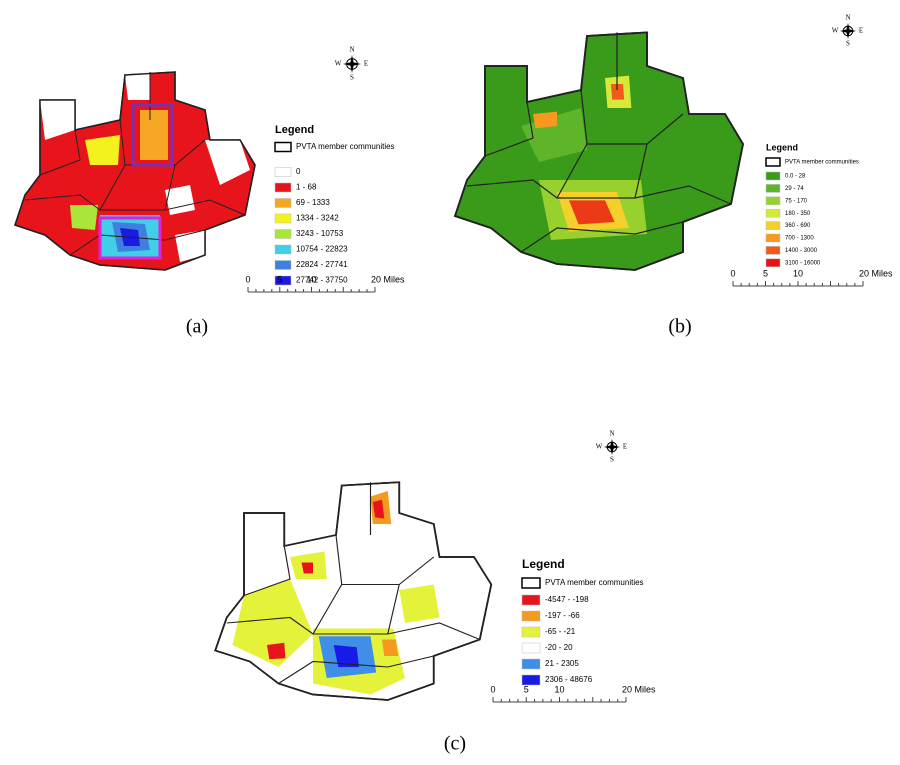  I want to click on legend-label: -197 - -66, so click(562, 615).